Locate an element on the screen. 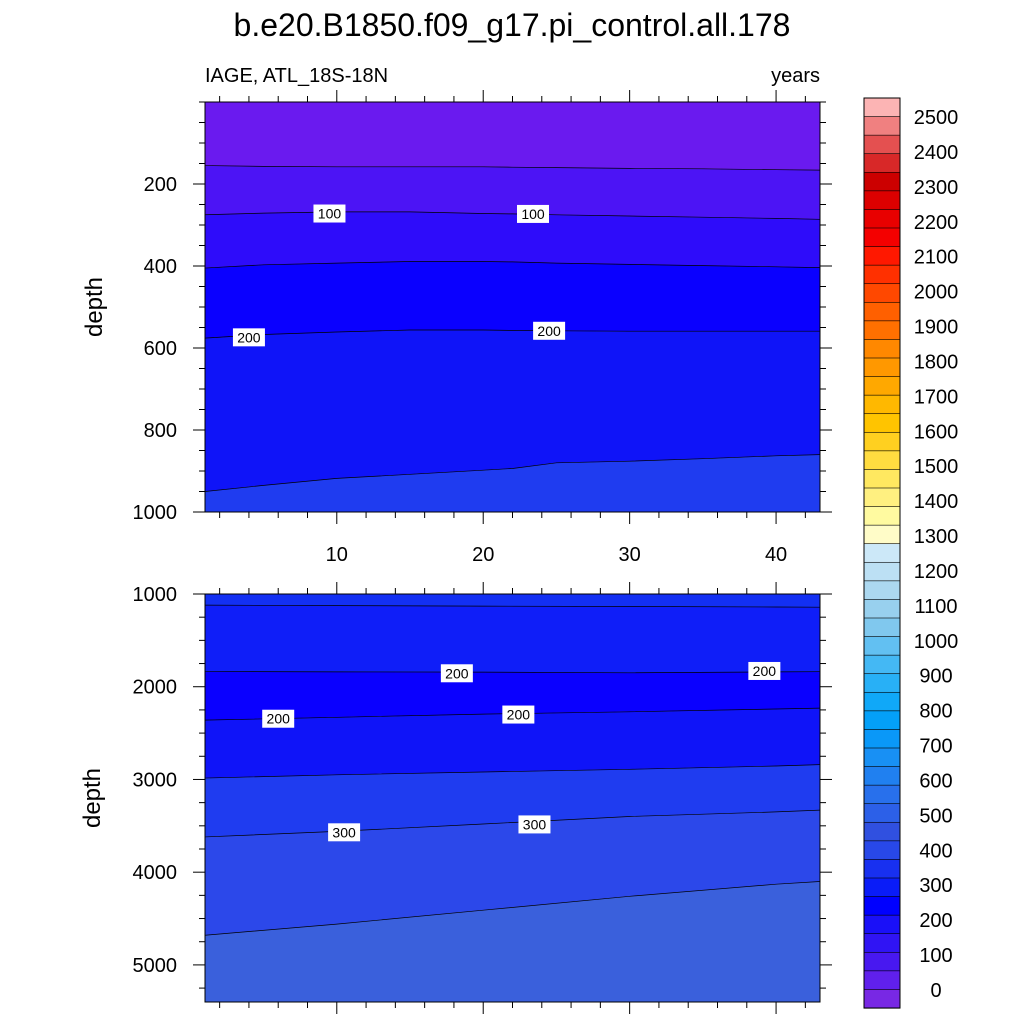 This screenshot has height=1024, width=1024. y-tick-label: 400 is located at coordinates (160, 267).